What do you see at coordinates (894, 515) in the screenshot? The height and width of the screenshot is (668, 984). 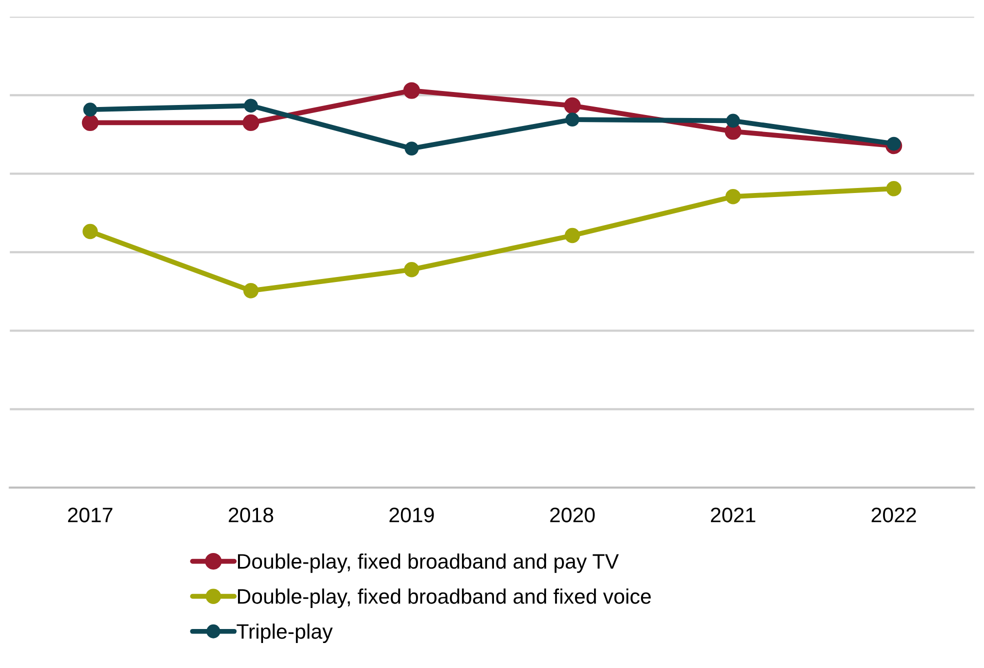 I see `x-tick-label: 2022` at bounding box center [894, 515].